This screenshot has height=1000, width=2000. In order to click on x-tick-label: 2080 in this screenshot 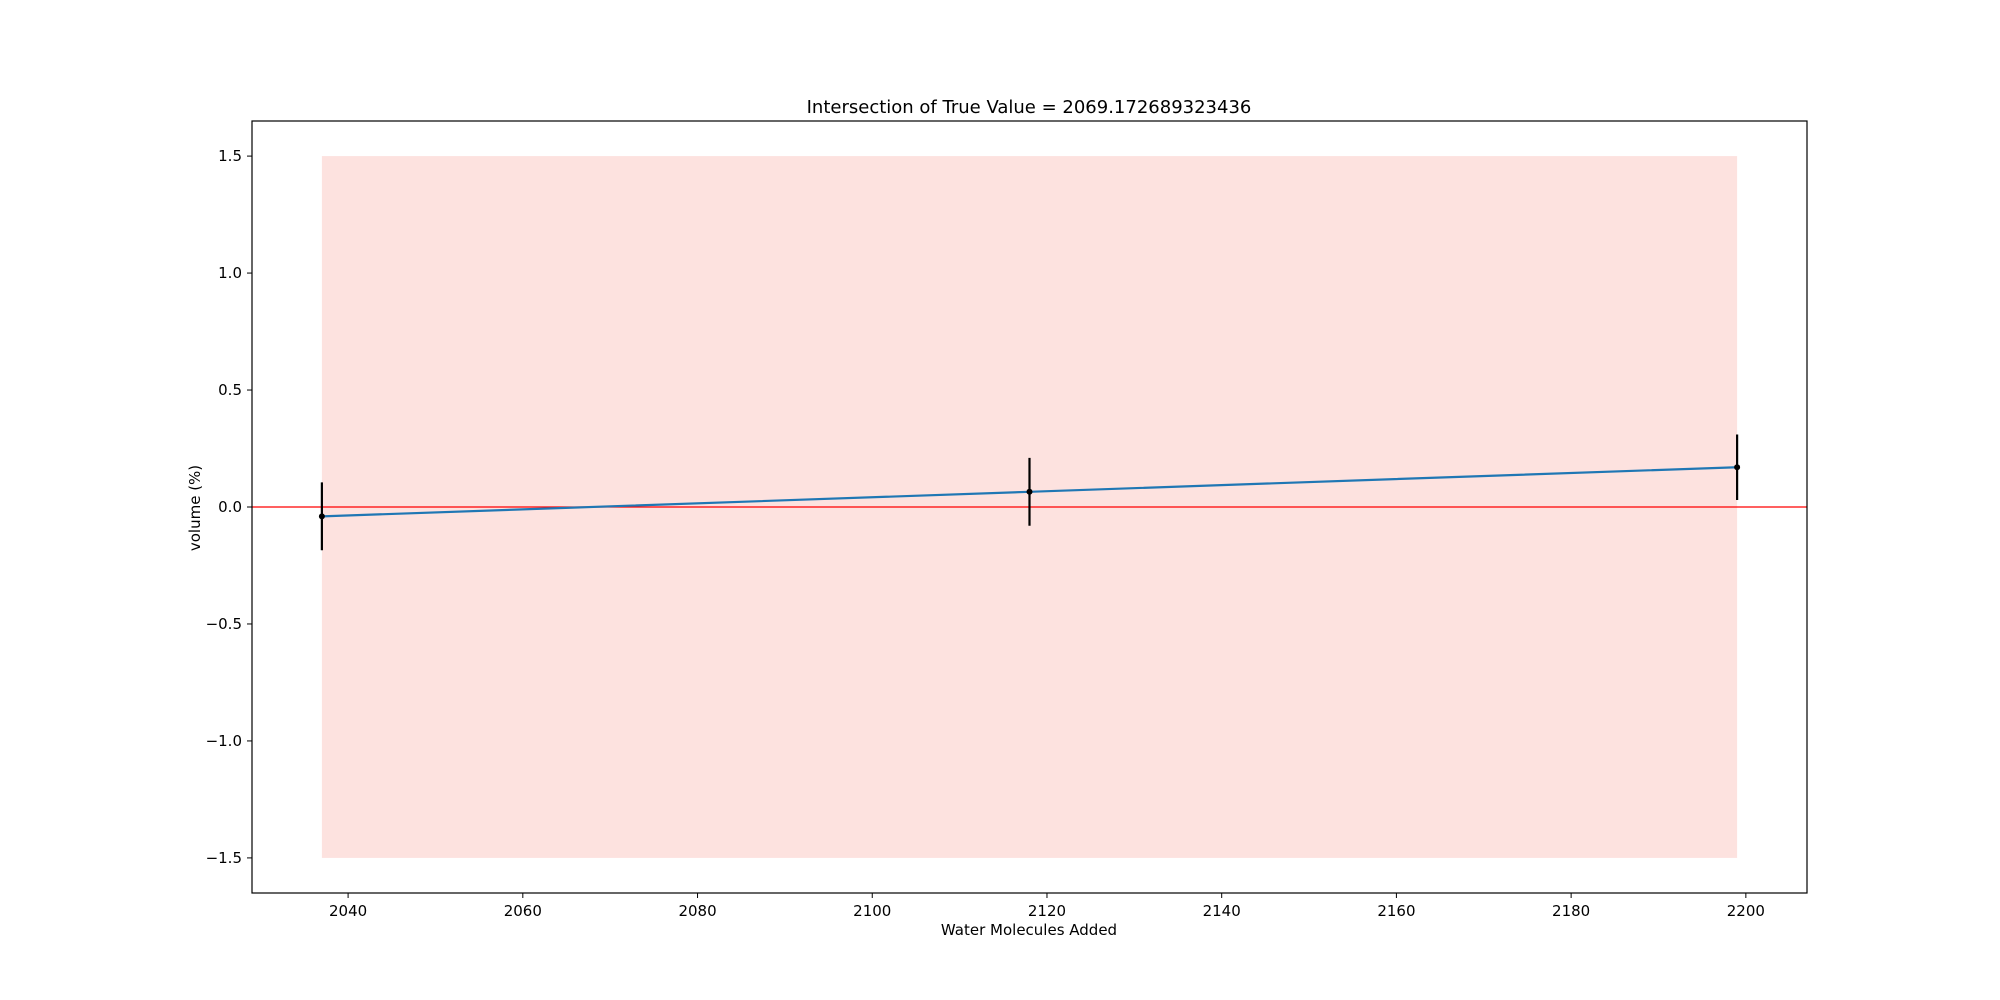, I will do `click(697, 911)`.